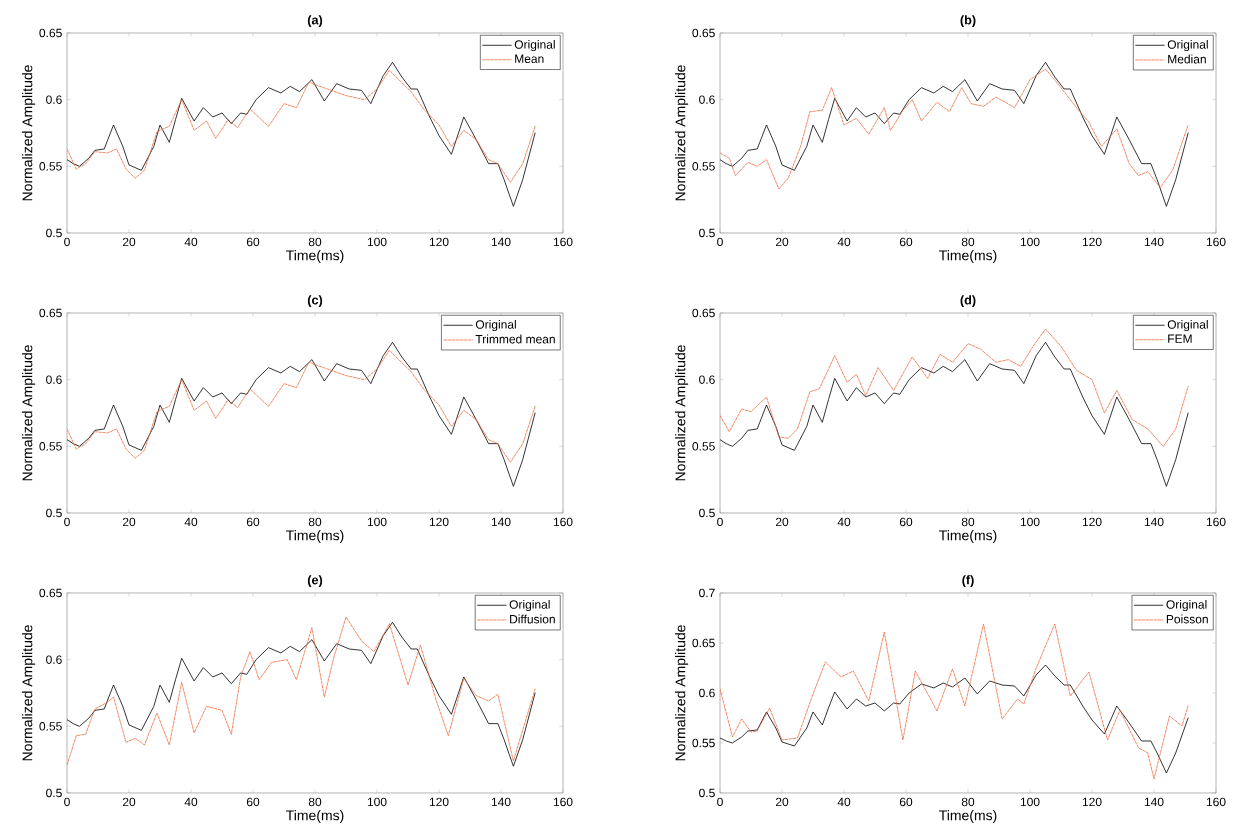 The width and height of the screenshot is (1235, 838). Describe the element at coordinates (968, 301) in the screenshot. I see `chart-title: (d)` at that location.